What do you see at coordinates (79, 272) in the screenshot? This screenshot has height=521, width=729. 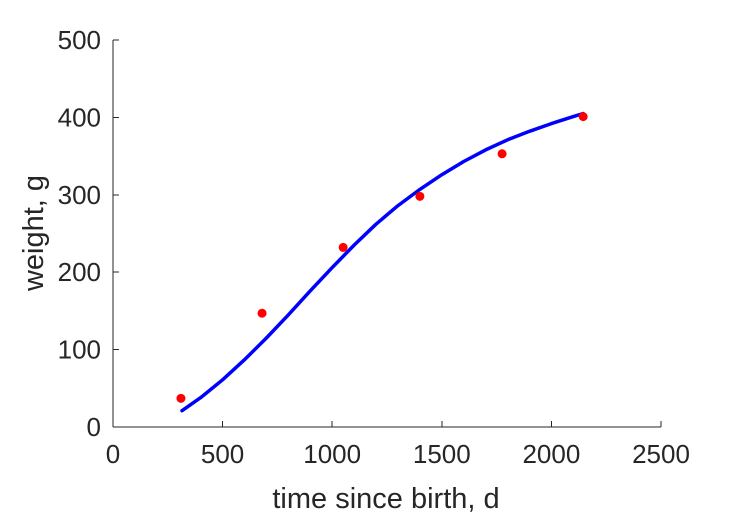 I see `y-tick-label: 200` at bounding box center [79, 272].